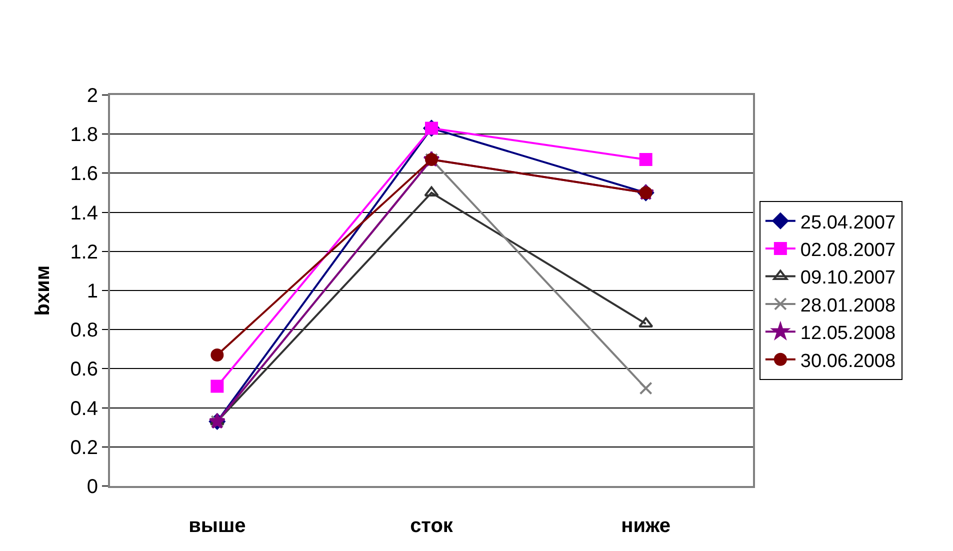 This screenshot has height=551, width=953. I want to click on legend-label: 02.08.2007, so click(848, 250).